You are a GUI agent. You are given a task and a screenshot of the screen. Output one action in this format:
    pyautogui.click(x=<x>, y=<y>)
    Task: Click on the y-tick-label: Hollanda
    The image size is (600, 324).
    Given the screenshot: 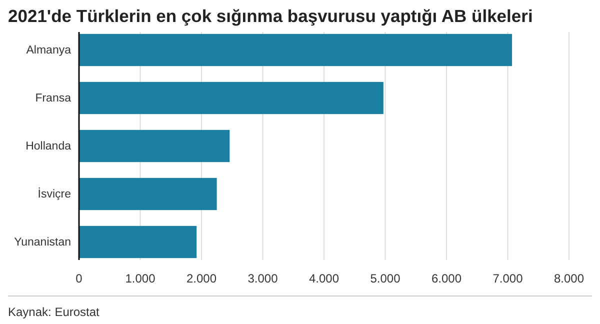 What is the action you would take?
    pyautogui.click(x=49, y=146)
    